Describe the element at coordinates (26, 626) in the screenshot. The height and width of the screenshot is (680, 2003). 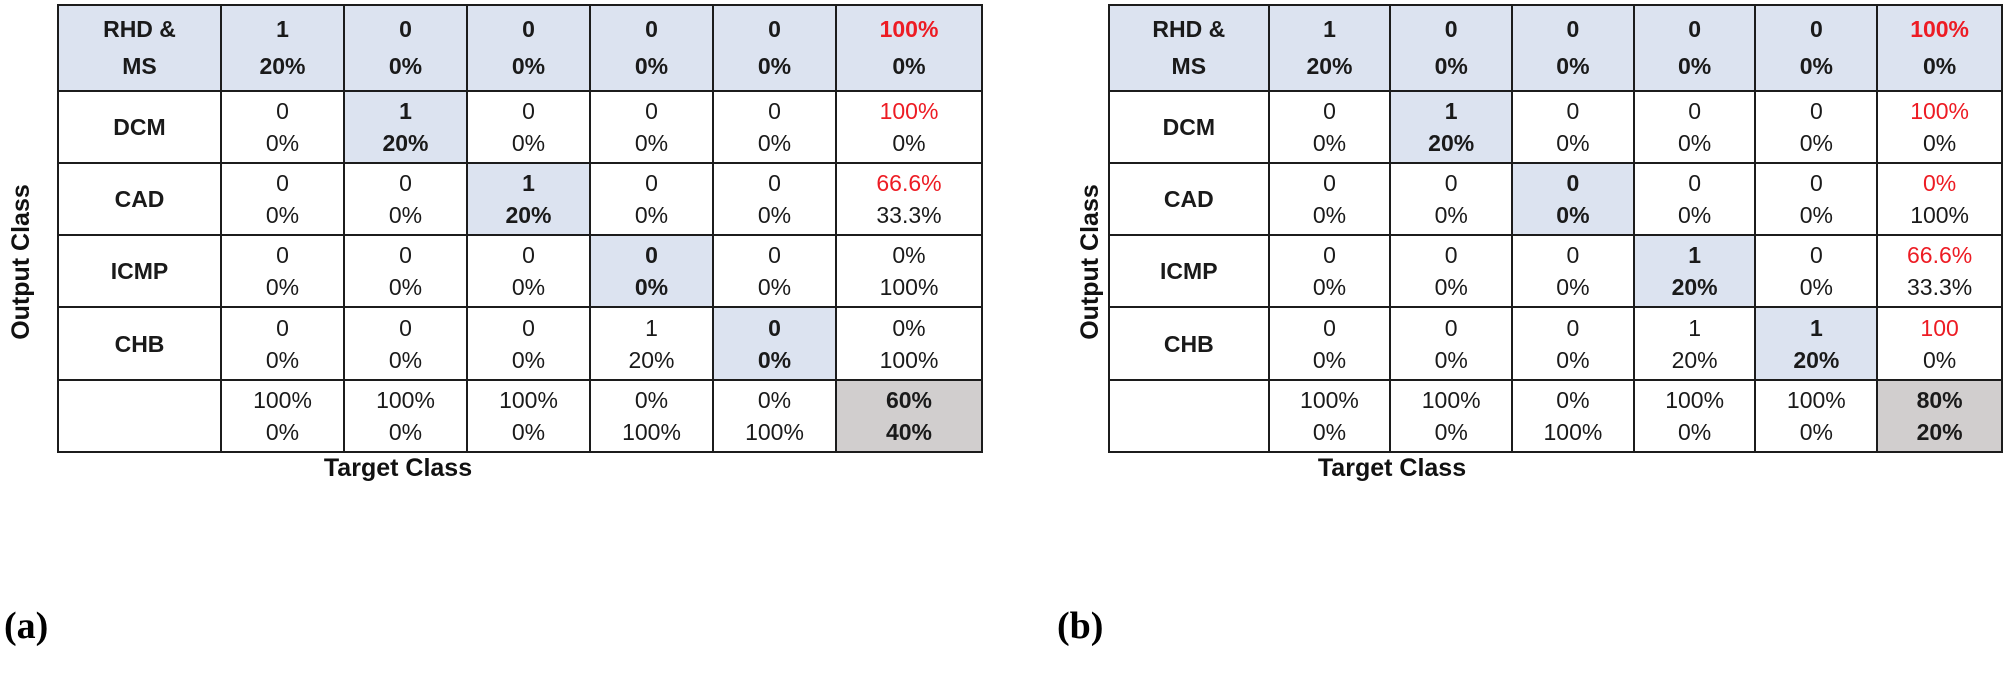
I see `subfigure-caption-a: (a)` at that location.